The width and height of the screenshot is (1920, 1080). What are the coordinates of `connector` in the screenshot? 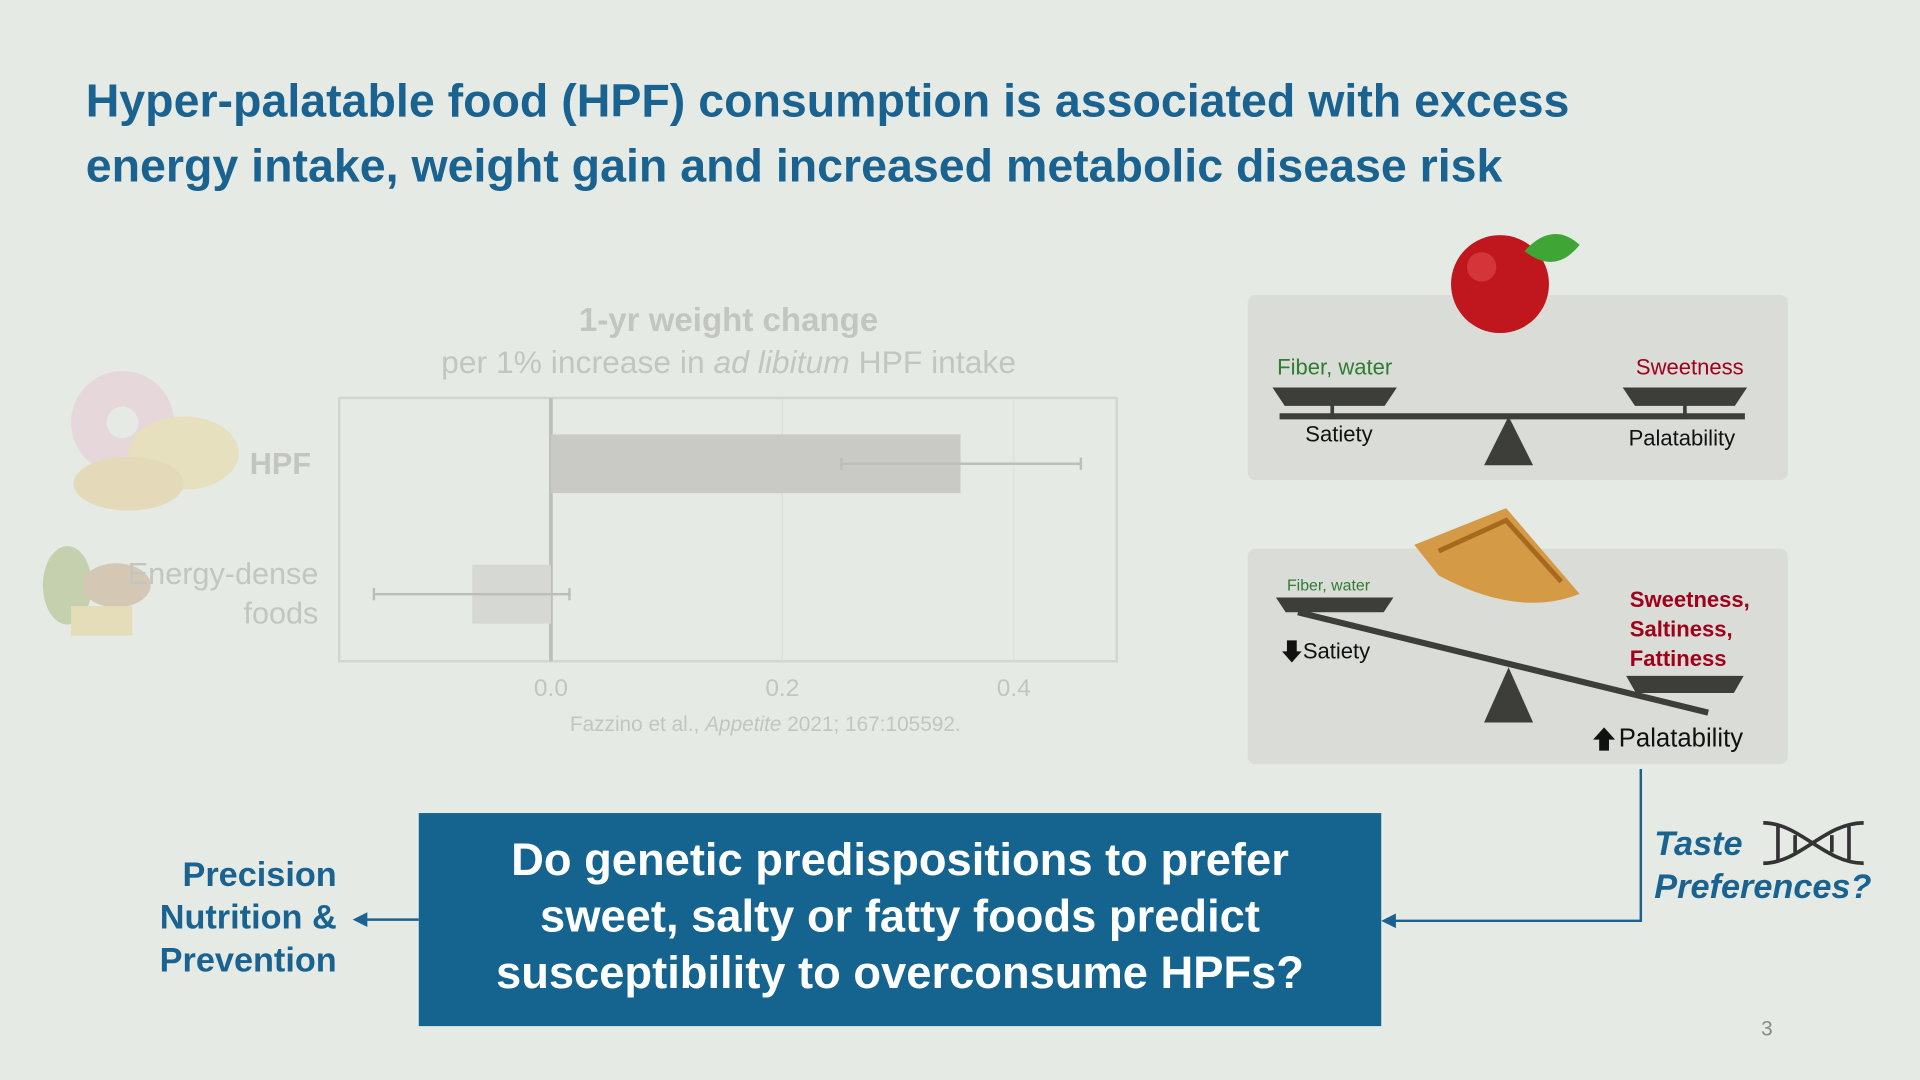 It's located at (1518, 845).